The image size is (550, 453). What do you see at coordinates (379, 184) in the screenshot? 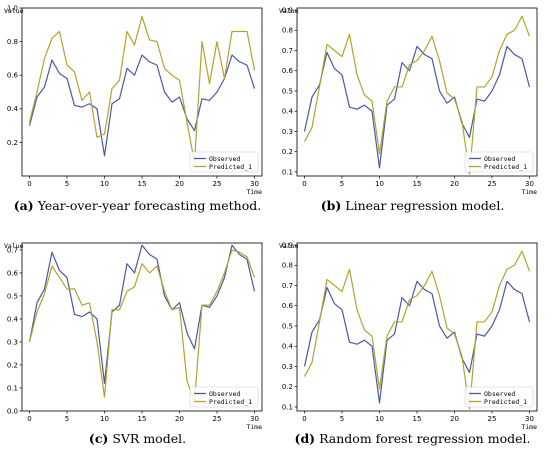
I see `x-tick-label-b: 10` at bounding box center [379, 184].